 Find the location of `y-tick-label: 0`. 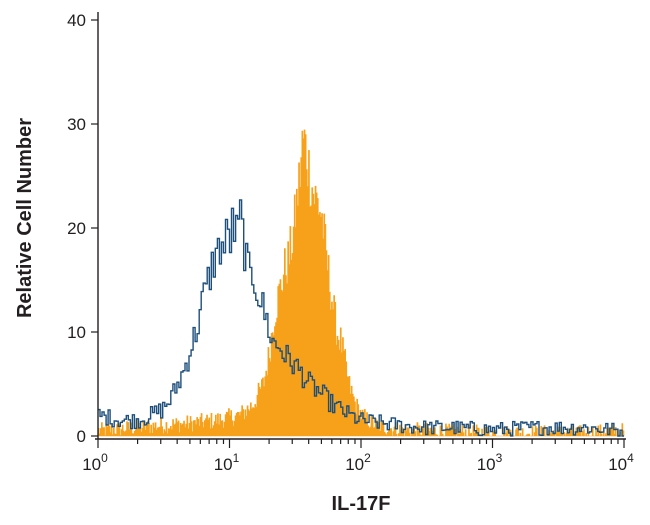

y-tick-label: 0 is located at coordinates (81, 436).